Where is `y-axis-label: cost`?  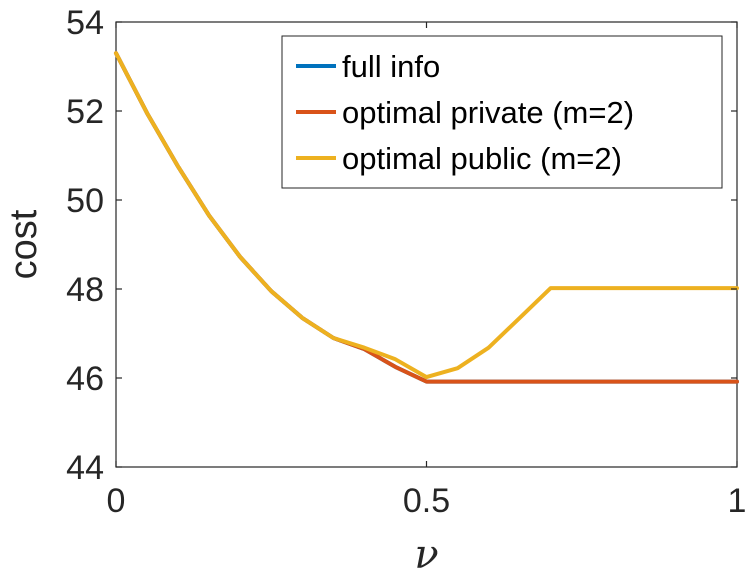 y-axis-label: cost is located at coordinates (24, 244).